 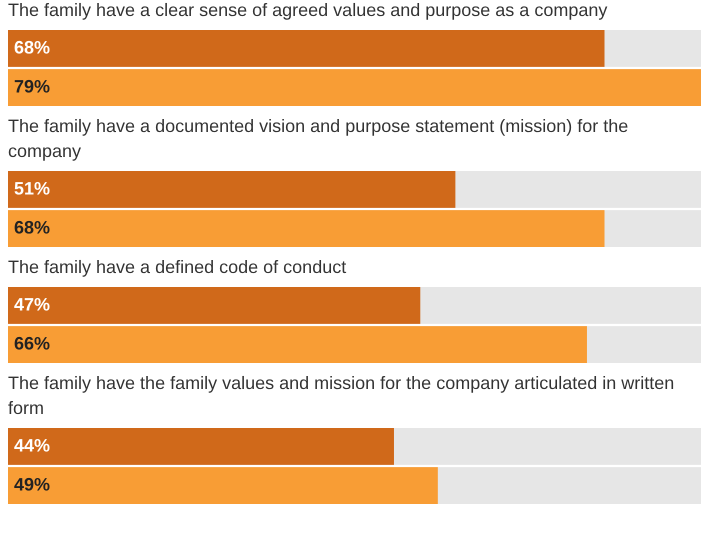 What do you see at coordinates (308, 10) in the screenshot?
I see `y-tick-label: The family have a clear sense of agreed values and purpose as a company` at bounding box center [308, 10].